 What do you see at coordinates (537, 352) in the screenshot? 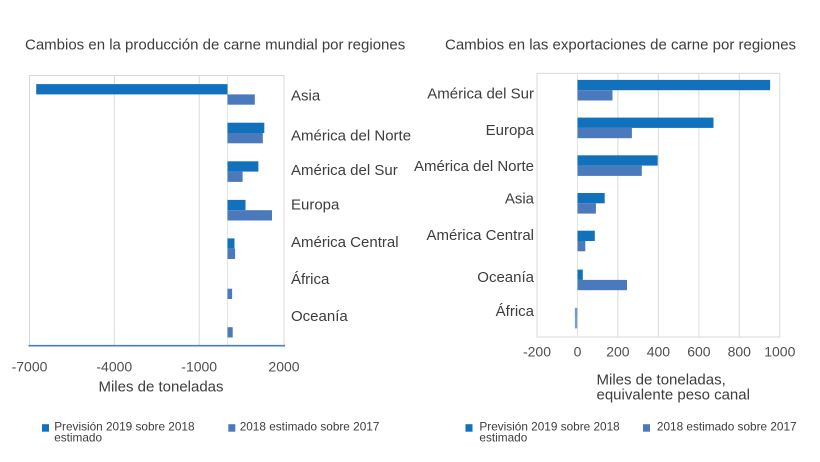
I see `svg-text: -200` at bounding box center [537, 352].